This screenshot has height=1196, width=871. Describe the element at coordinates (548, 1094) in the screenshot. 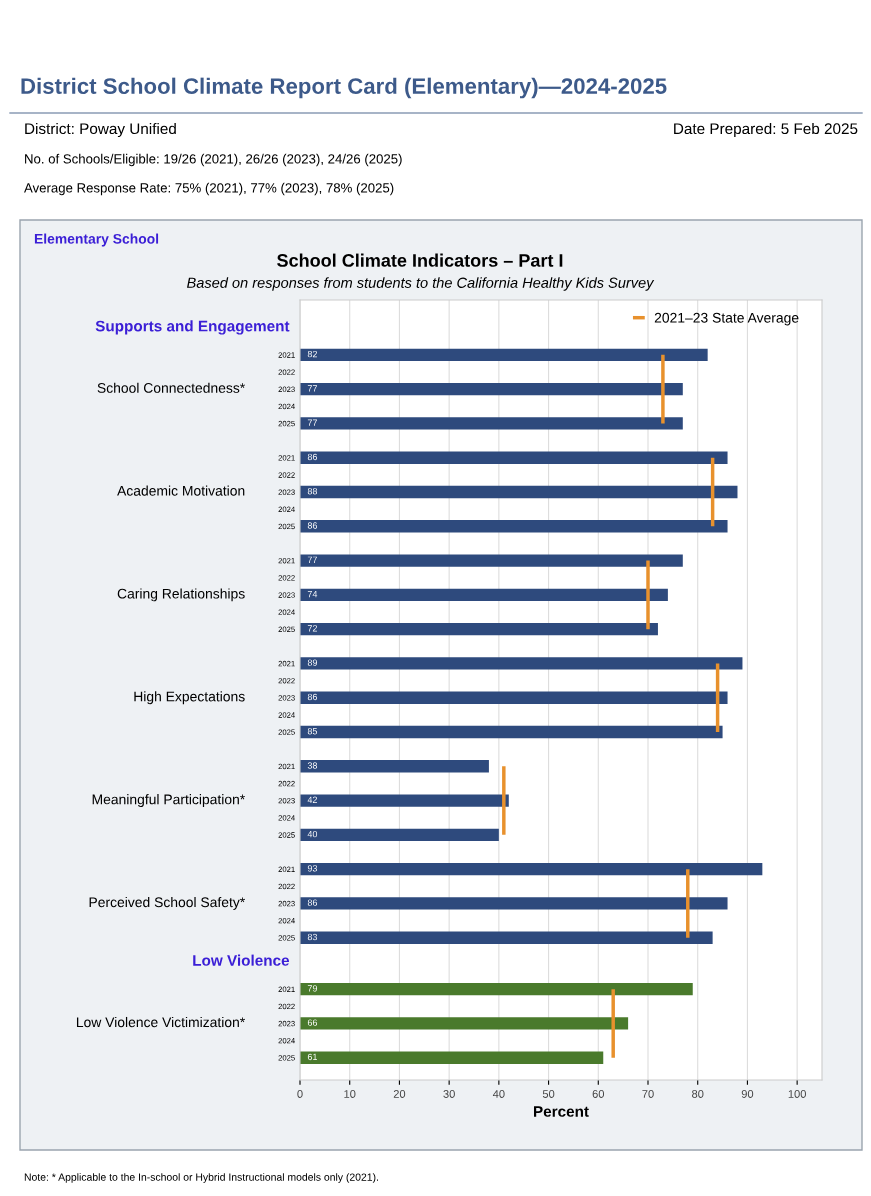

I see `x-tick-label: 50` at that location.